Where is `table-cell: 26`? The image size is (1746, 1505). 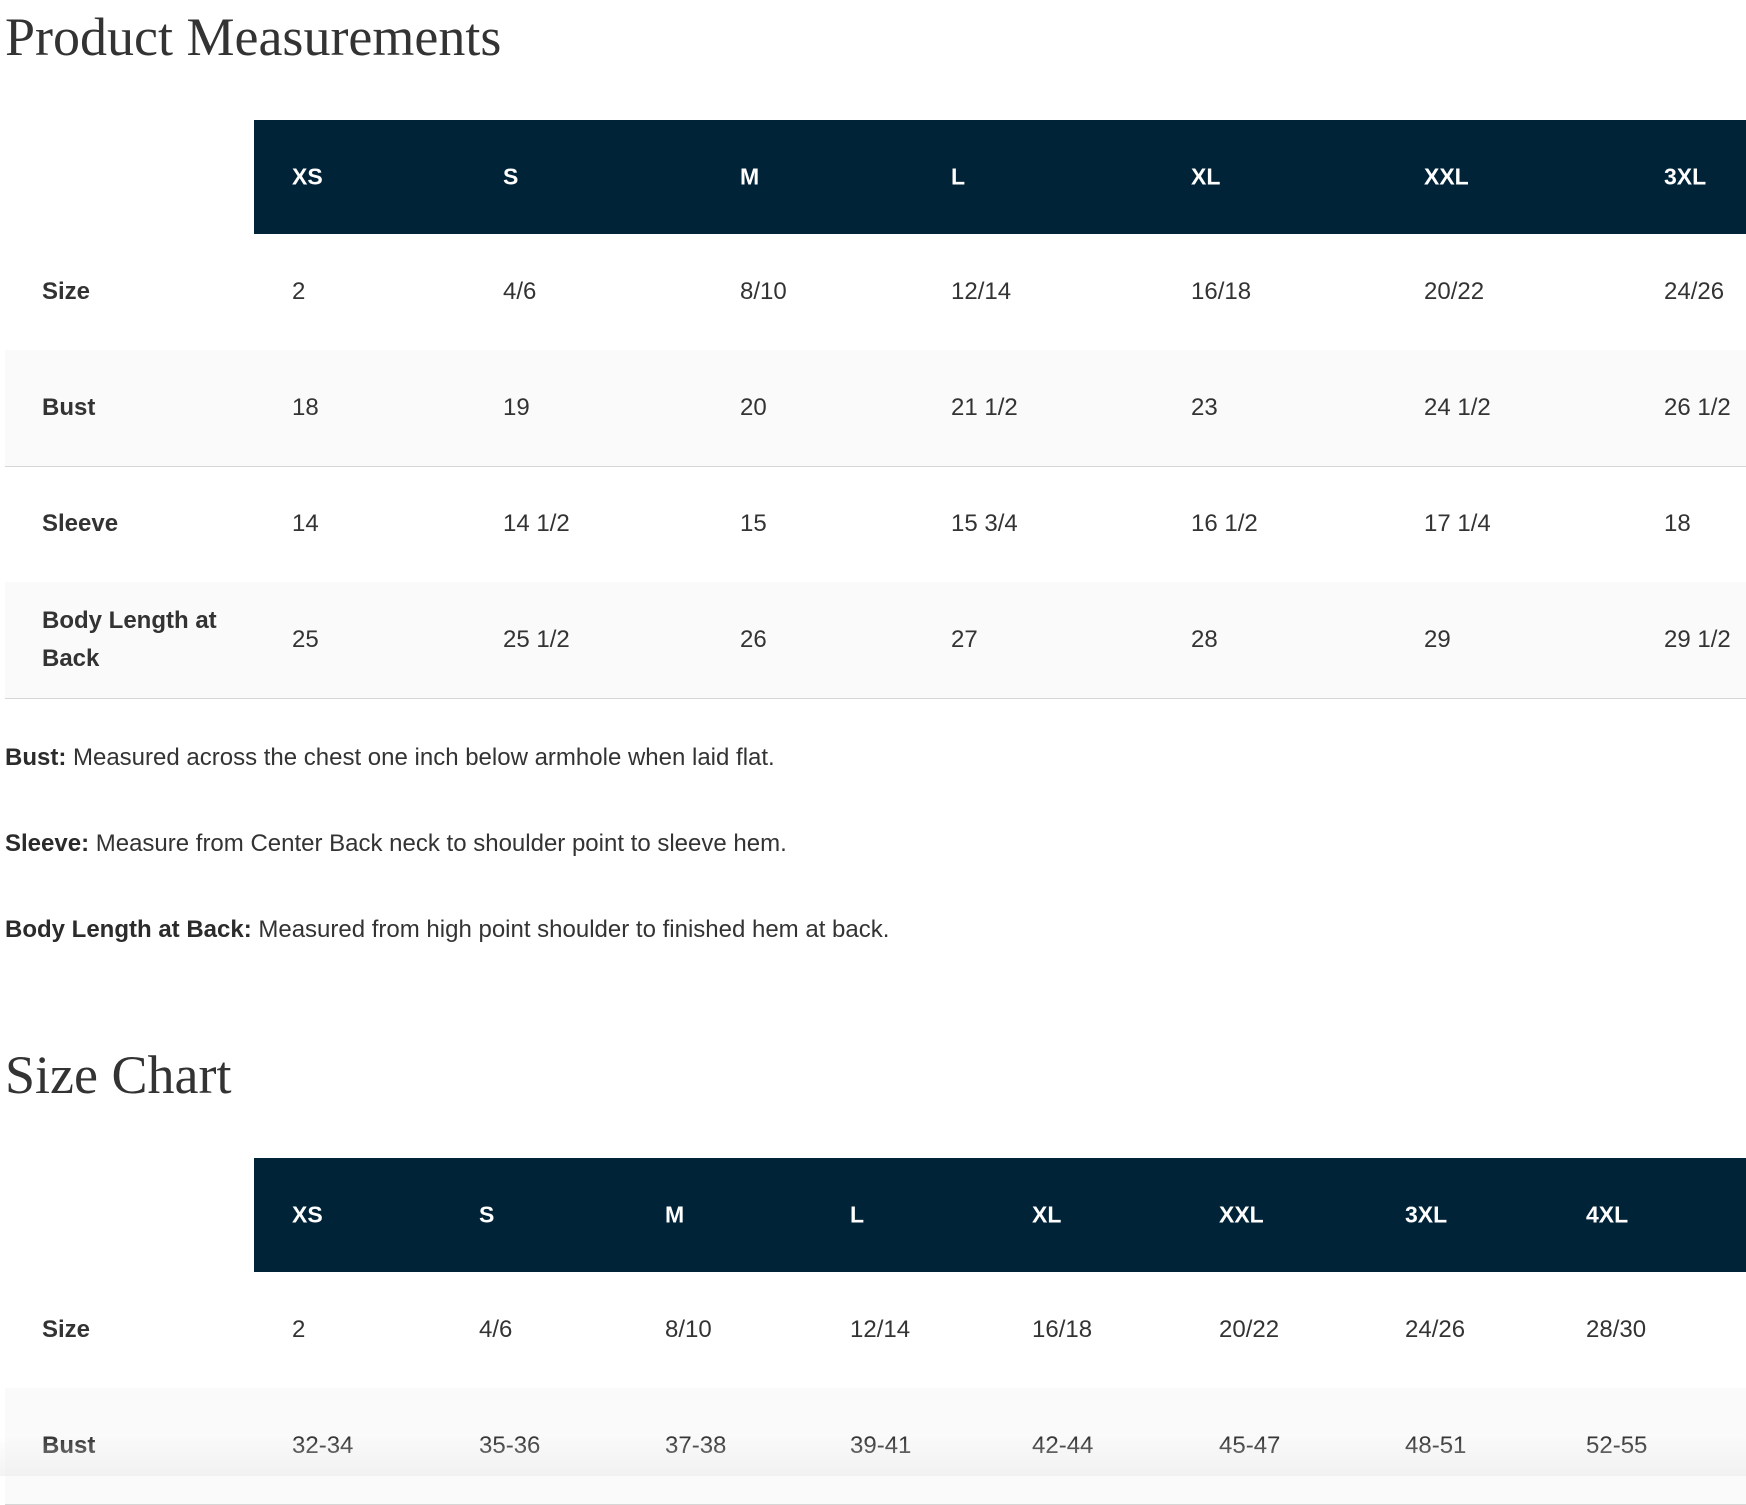 table-cell: 26 is located at coordinates (753, 639).